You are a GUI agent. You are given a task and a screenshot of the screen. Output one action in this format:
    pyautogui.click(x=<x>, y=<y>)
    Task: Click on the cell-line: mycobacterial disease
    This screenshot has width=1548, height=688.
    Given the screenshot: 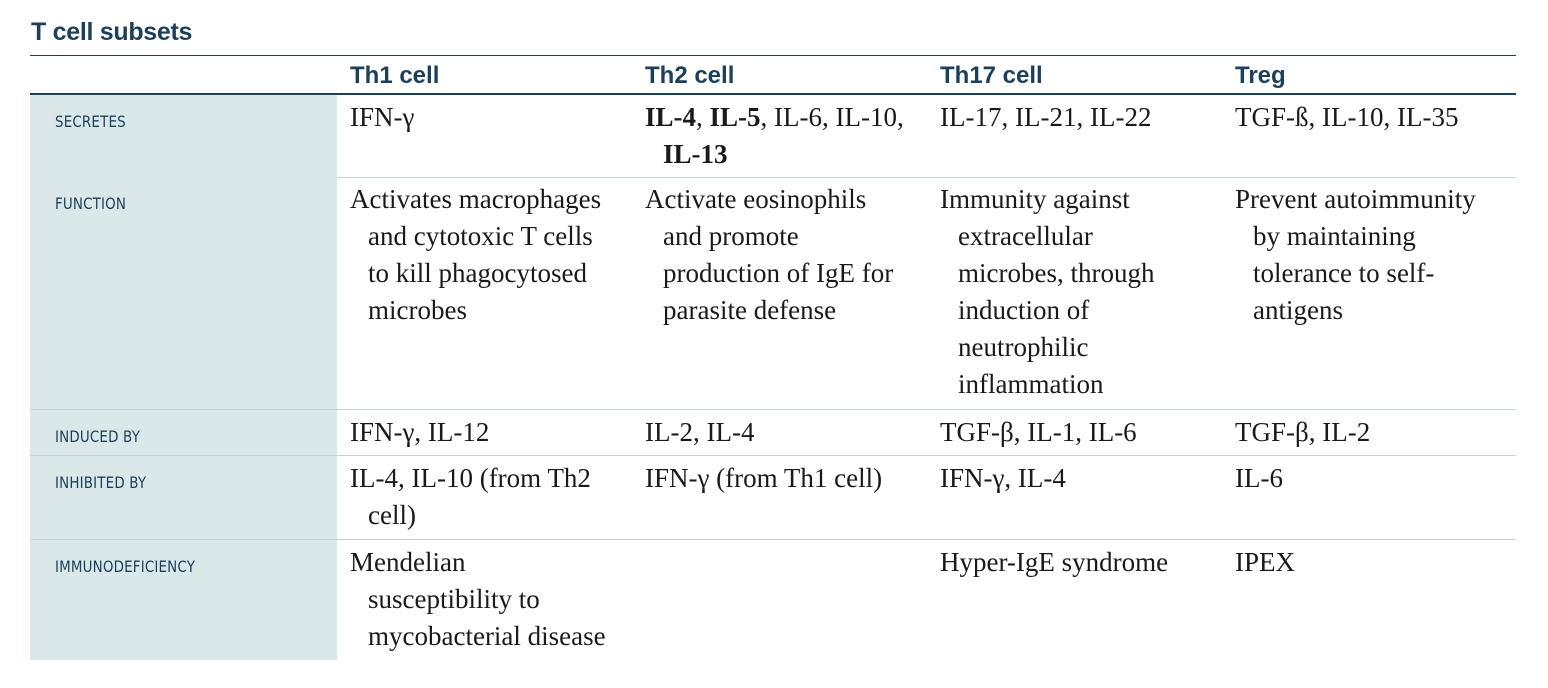 What is the action you would take?
    pyautogui.click(x=487, y=636)
    